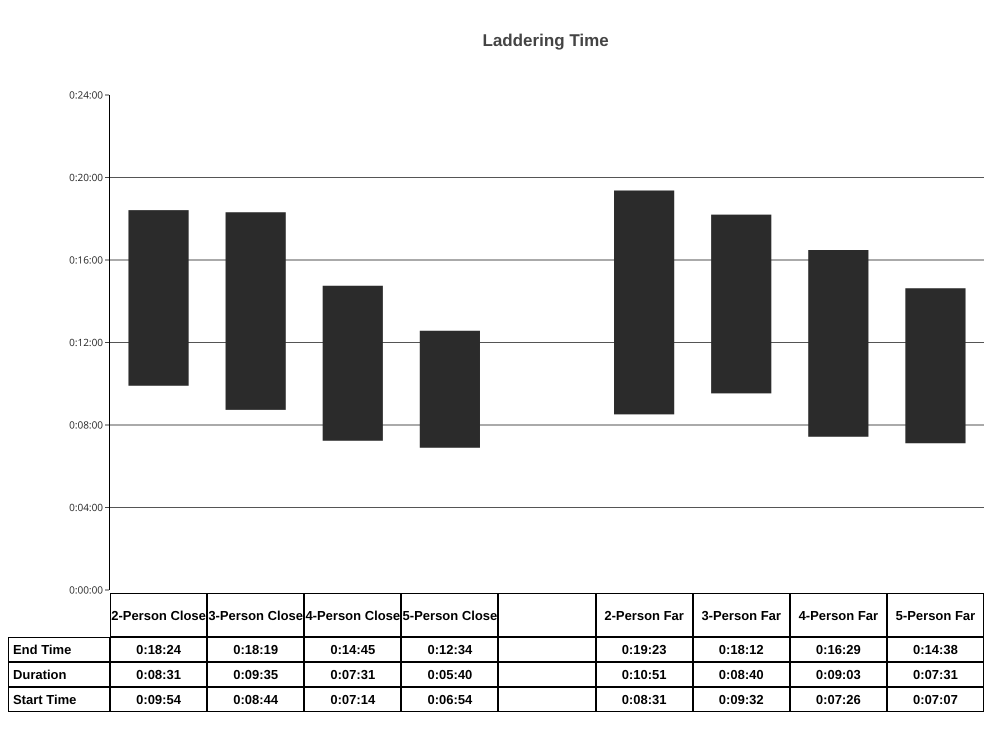  Describe the element at coordinates (838, 649) in the screenshot. I see `text: 0:16:29` at that location.